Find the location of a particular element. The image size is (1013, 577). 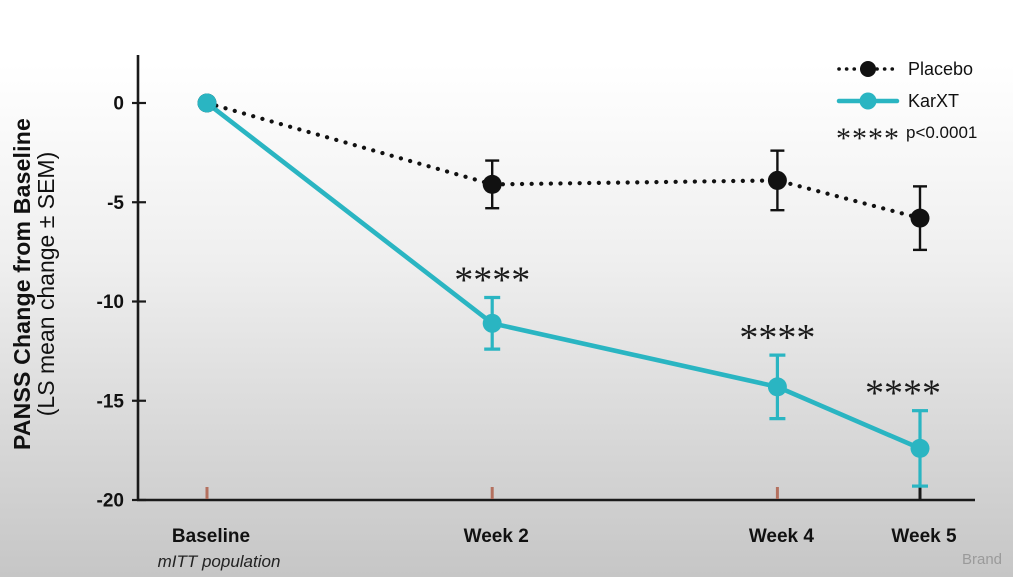

y-tick-label: -20 is located at coordinates (110, 501).